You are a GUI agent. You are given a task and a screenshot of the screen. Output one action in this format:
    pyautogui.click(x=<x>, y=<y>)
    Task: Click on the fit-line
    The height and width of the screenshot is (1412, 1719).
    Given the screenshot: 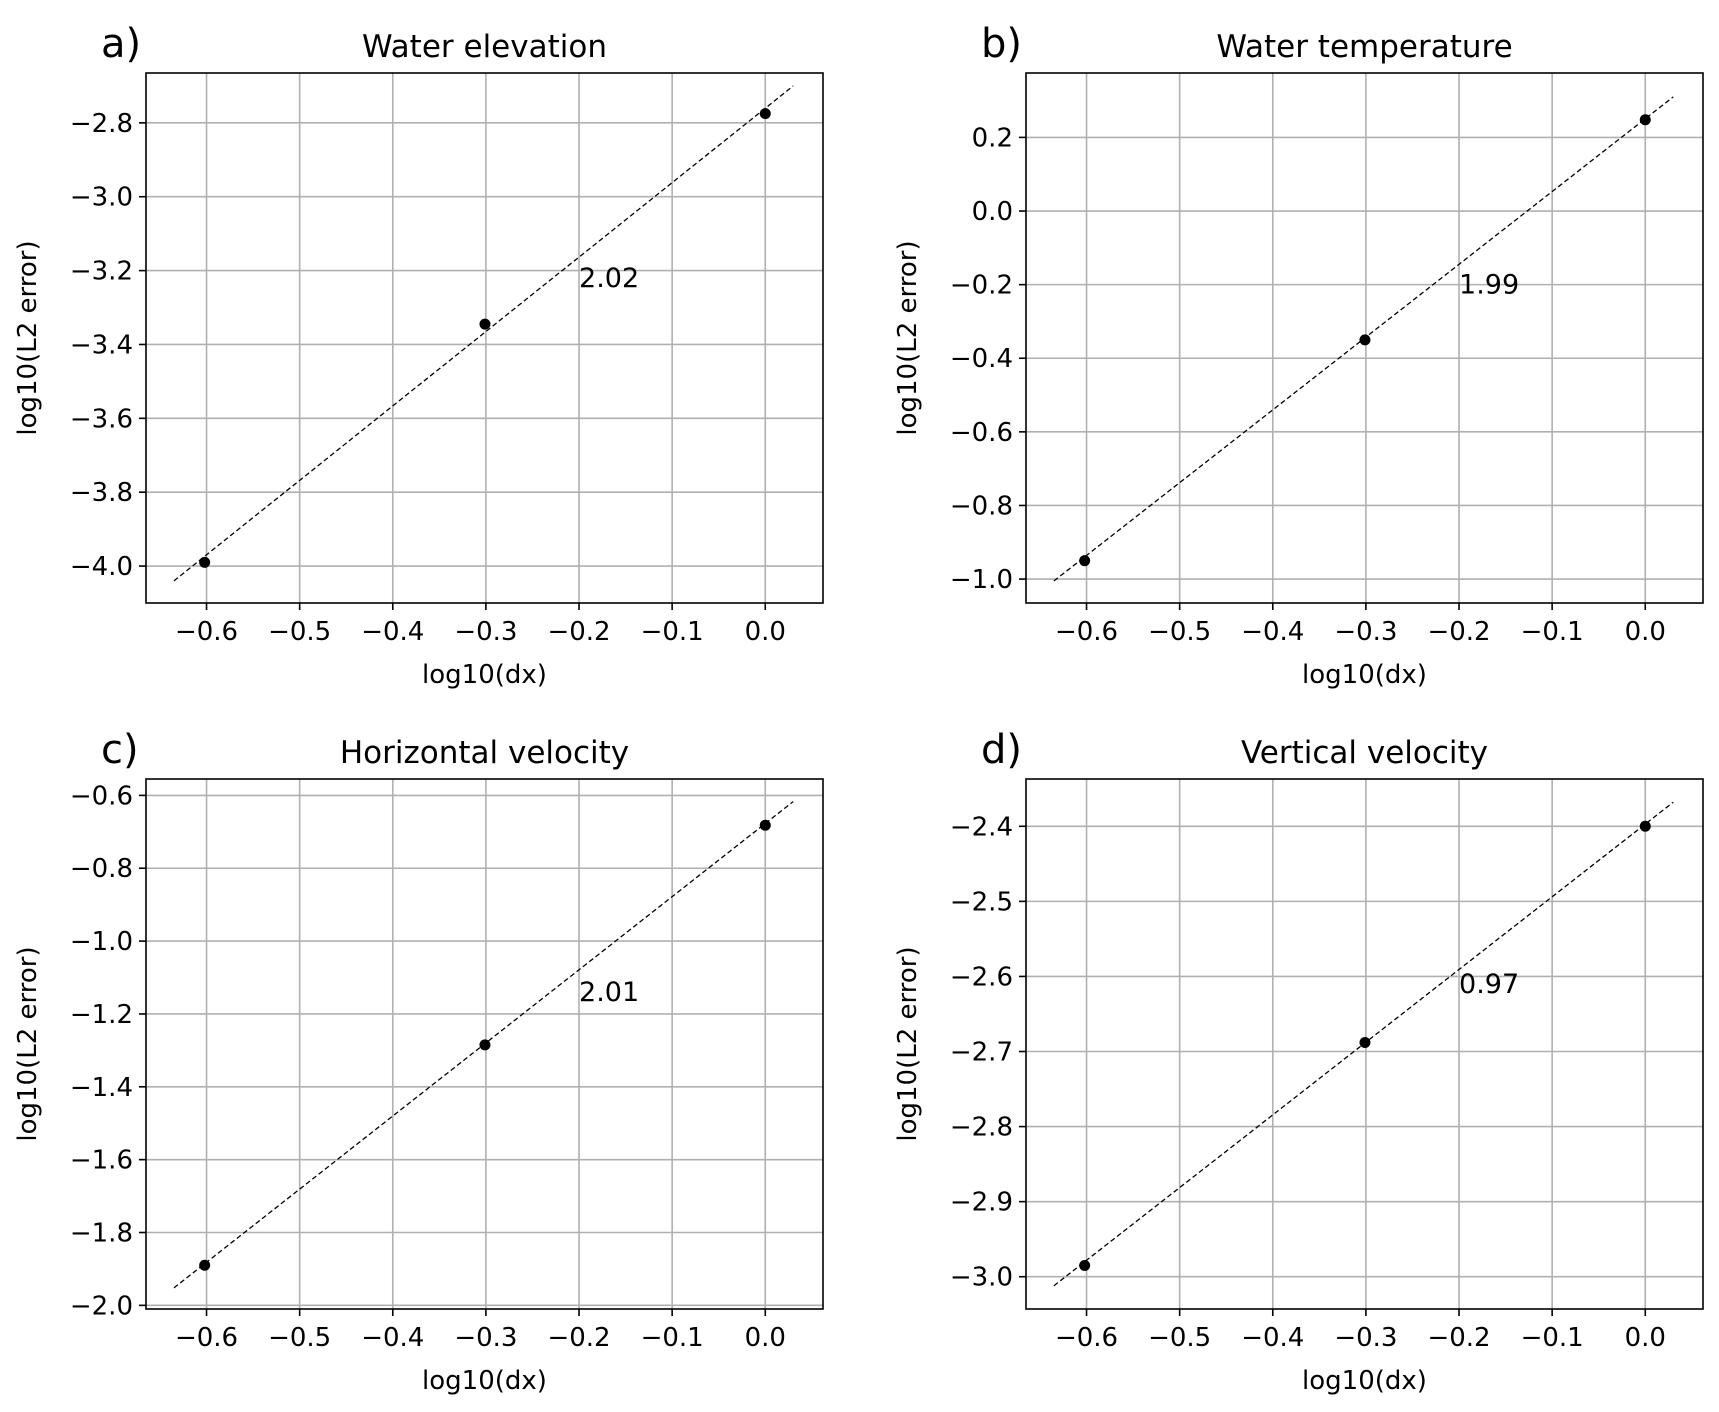 What is the action you would take?
    pyautogui.click(x=483, y=333)
    